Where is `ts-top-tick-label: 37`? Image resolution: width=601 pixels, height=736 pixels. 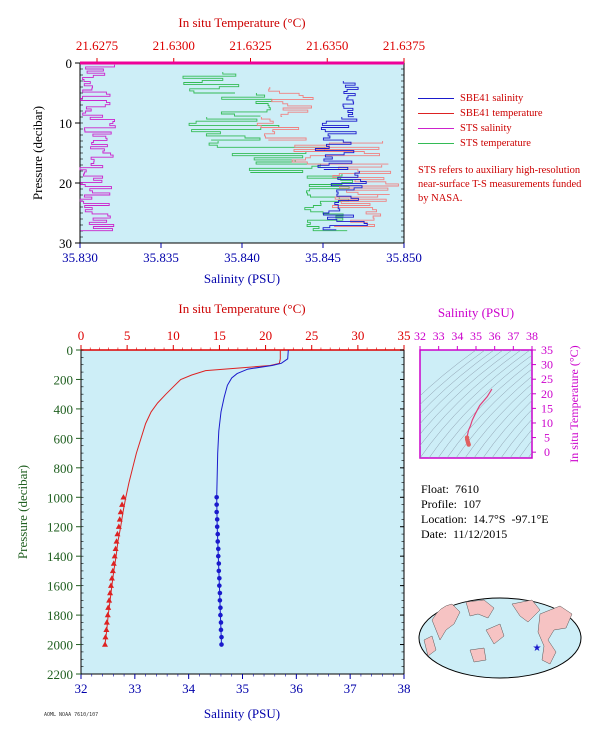 ts-top-tick-label: 37 is located at coordinates (513, 336).